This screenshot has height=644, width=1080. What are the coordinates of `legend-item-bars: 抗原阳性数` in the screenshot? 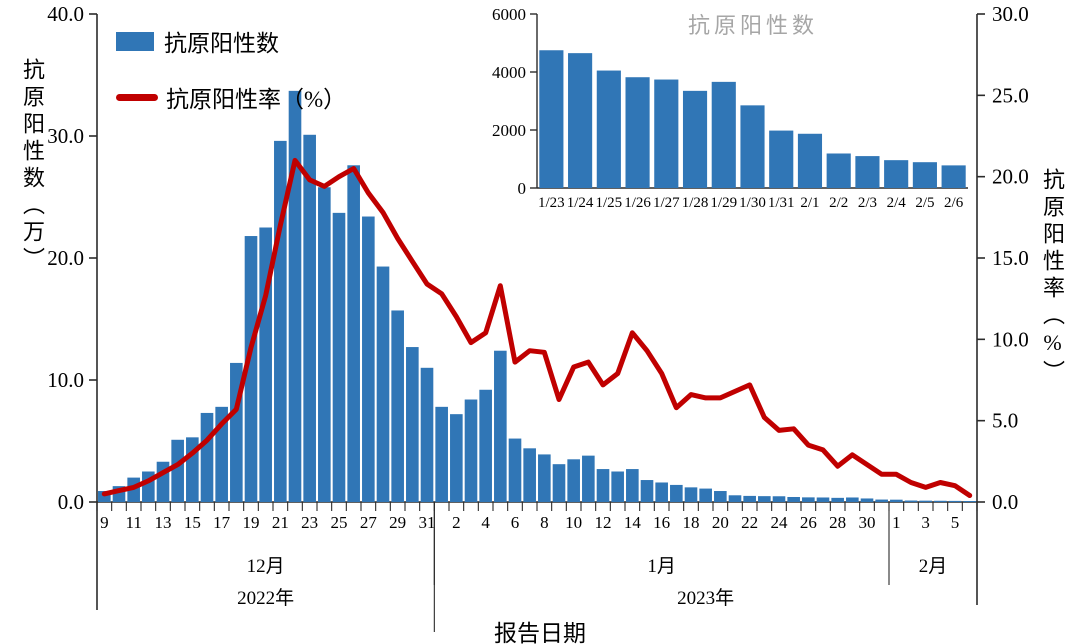 It's located at (231, 41).